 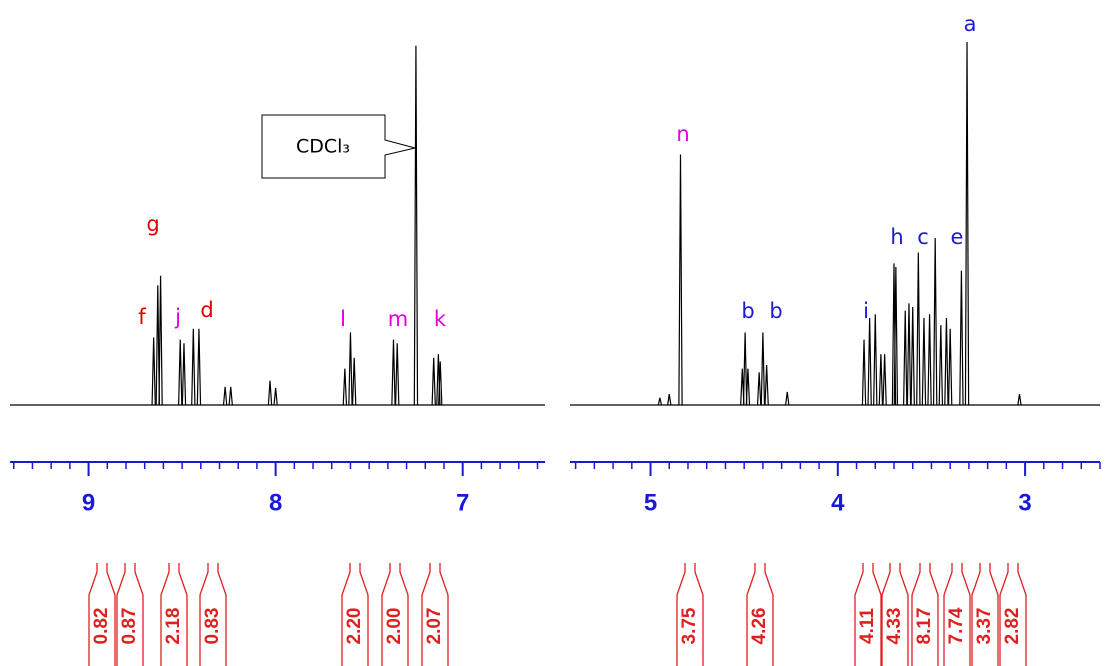 I want to click on callout-box, so click(x=338, y=146).